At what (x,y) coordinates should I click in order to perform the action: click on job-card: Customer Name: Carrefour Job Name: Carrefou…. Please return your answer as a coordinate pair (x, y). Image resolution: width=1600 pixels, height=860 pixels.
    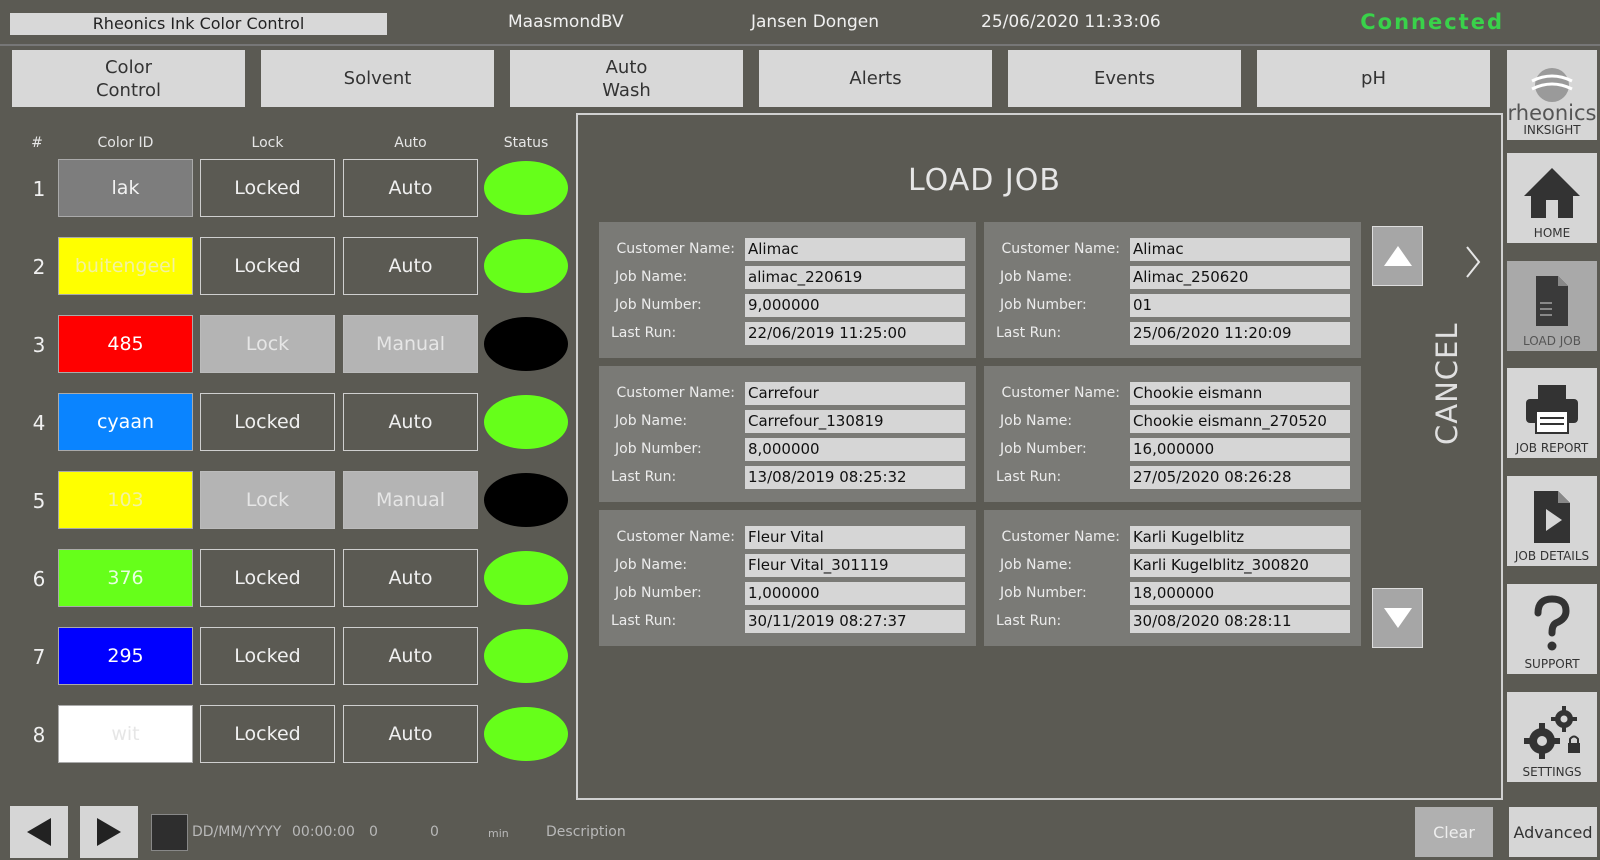
    Looking at the image, I should click on (787, 434).